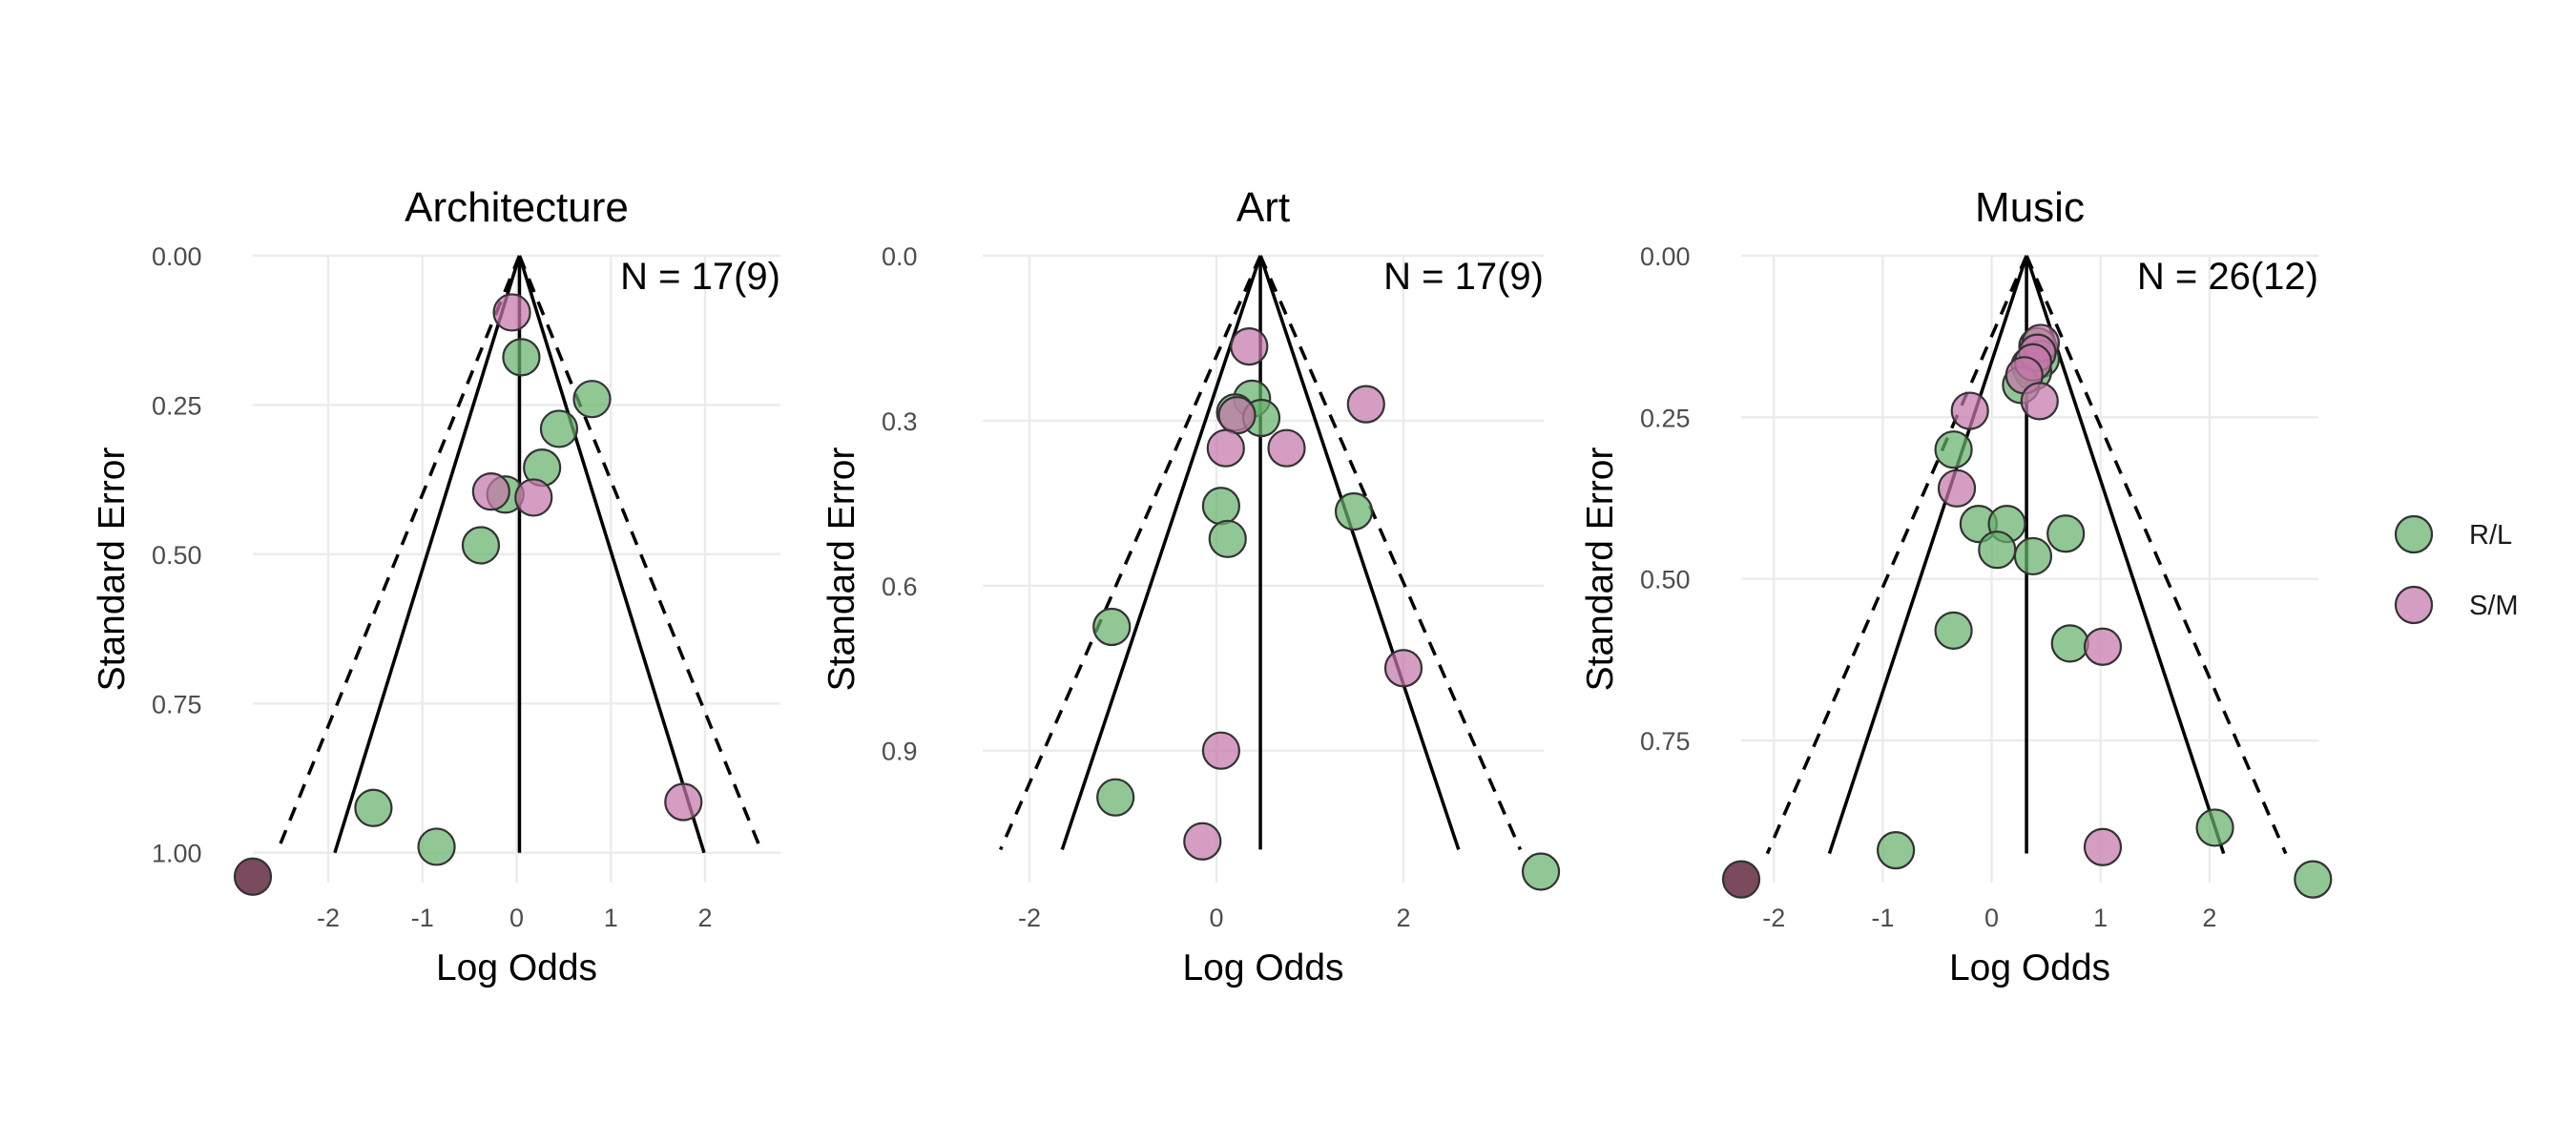  What do you see at coordinates (2494, 606) in the screenshot?
I see `legend-label: S/M` at bounding box center [2494, 606].